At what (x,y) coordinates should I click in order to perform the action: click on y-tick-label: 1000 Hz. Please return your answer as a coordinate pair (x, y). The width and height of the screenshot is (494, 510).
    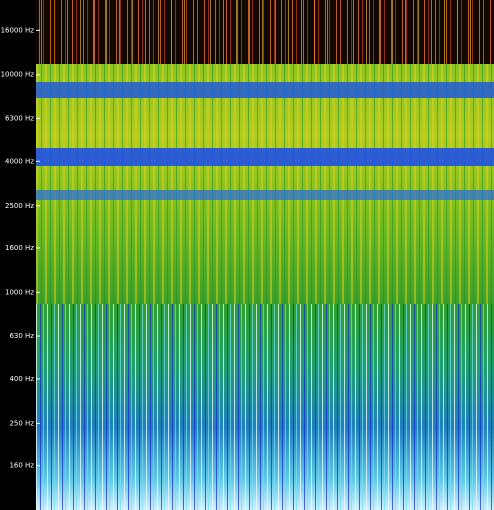
    Looking at the image, I should click on (19, 292).